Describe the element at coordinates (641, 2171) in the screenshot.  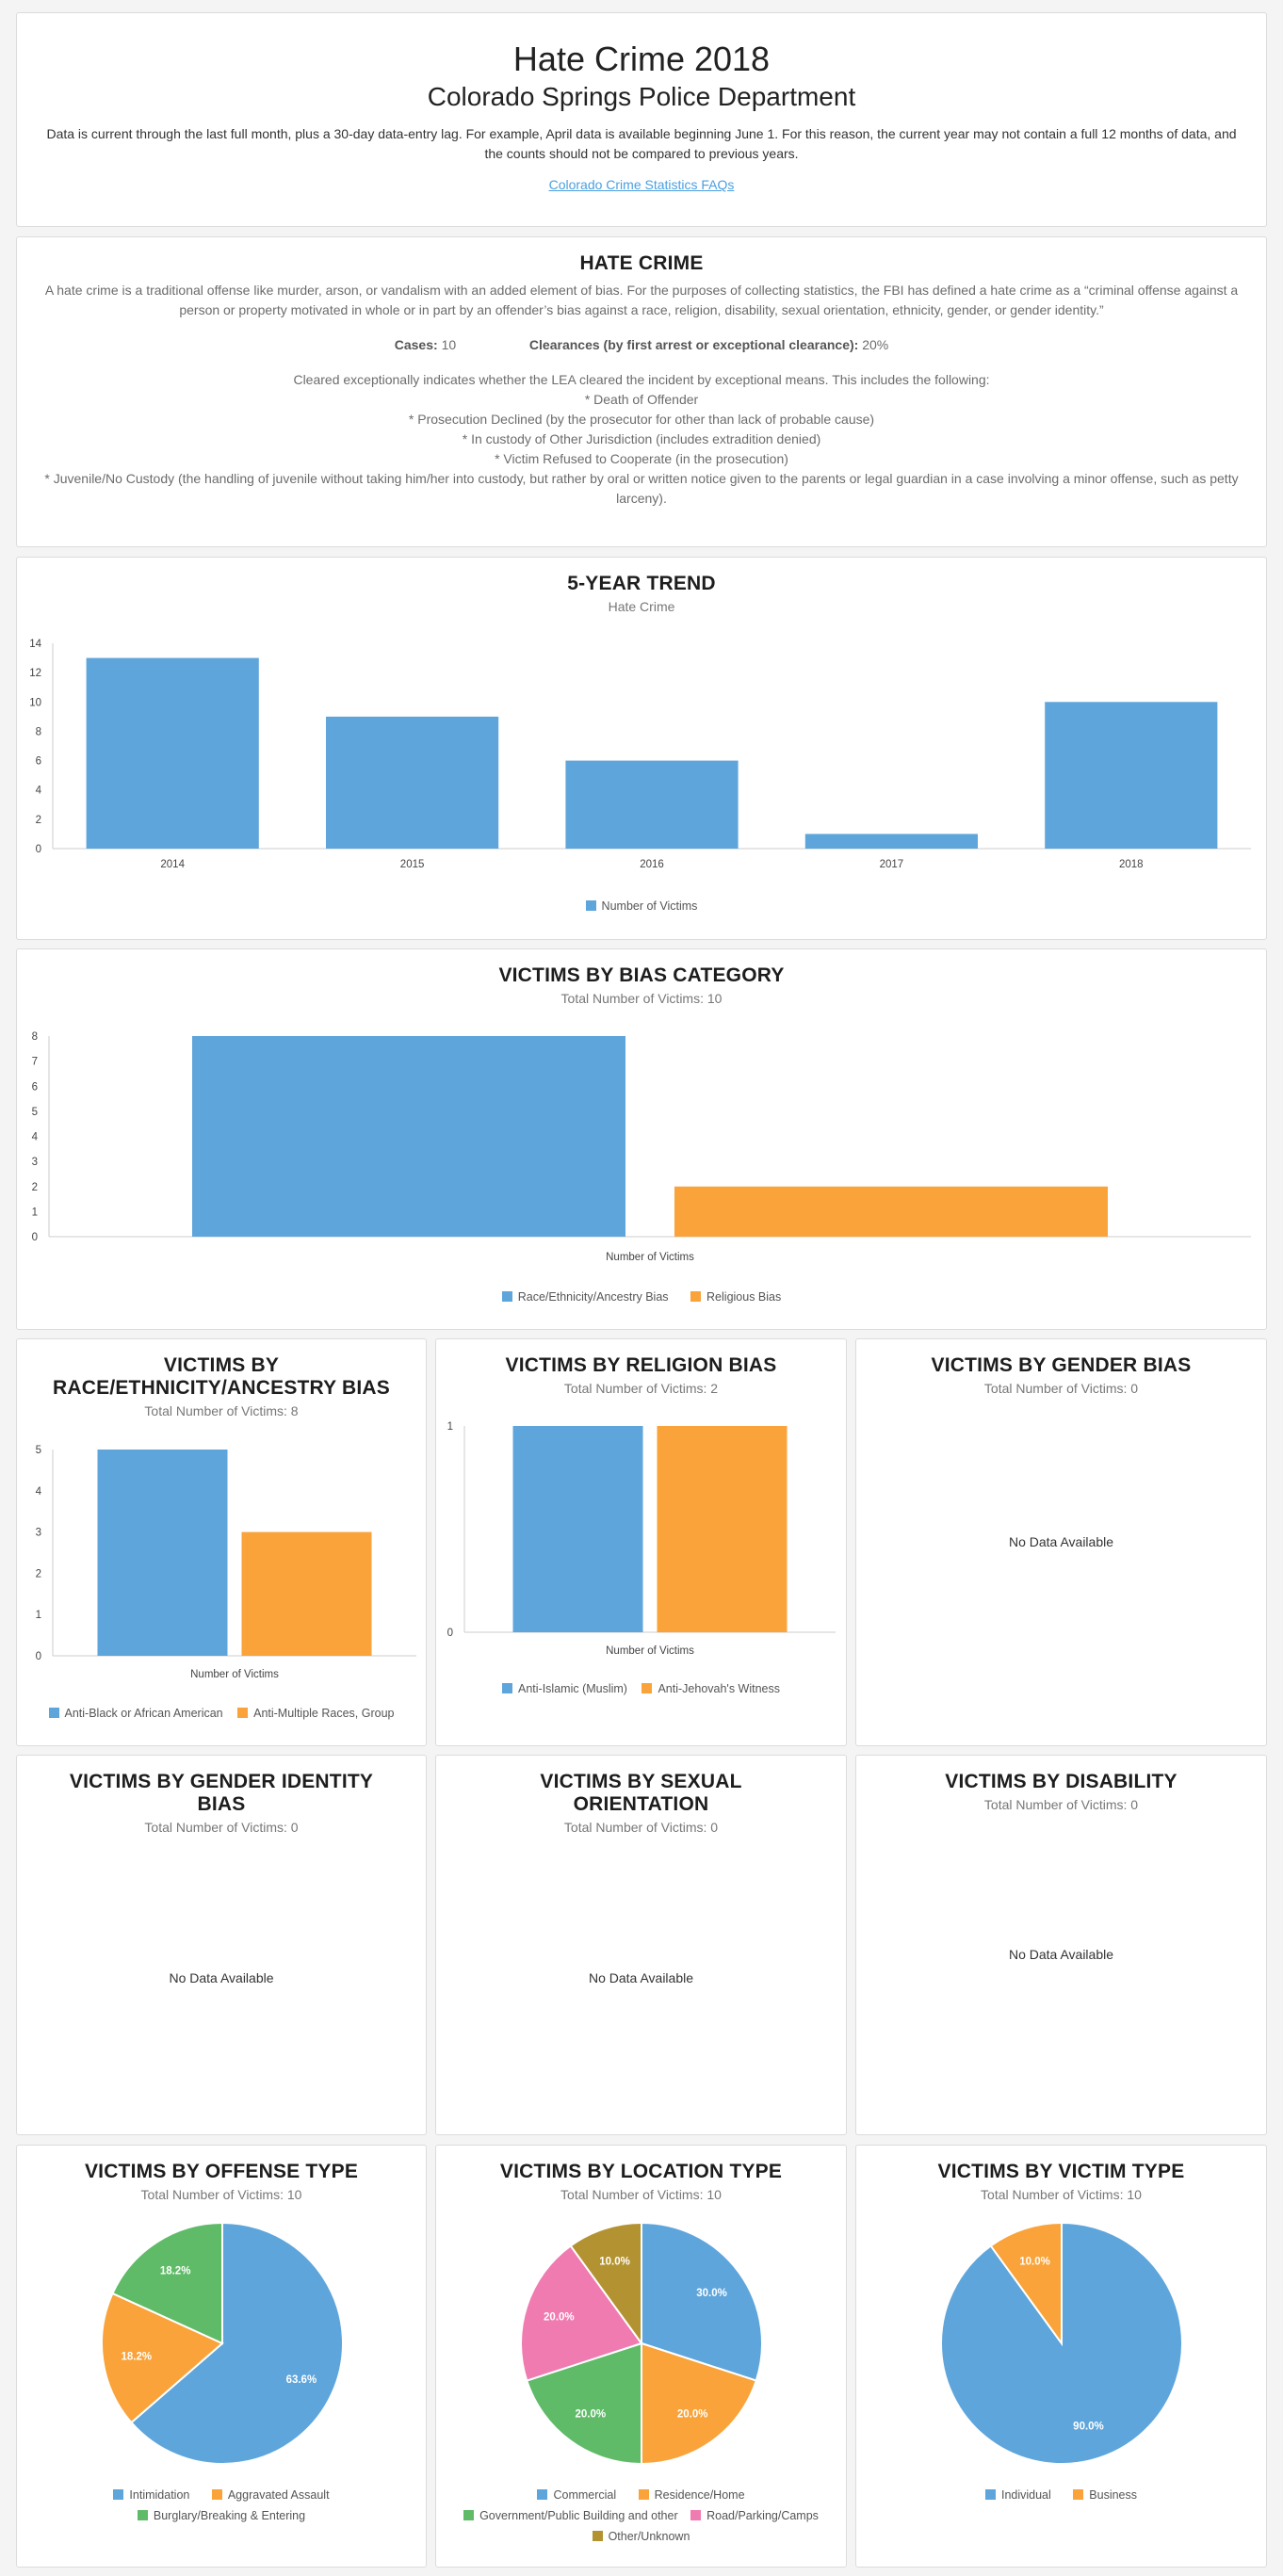
I see `chart-title: VICTIMS BY LOCATION TYPE` at that location.